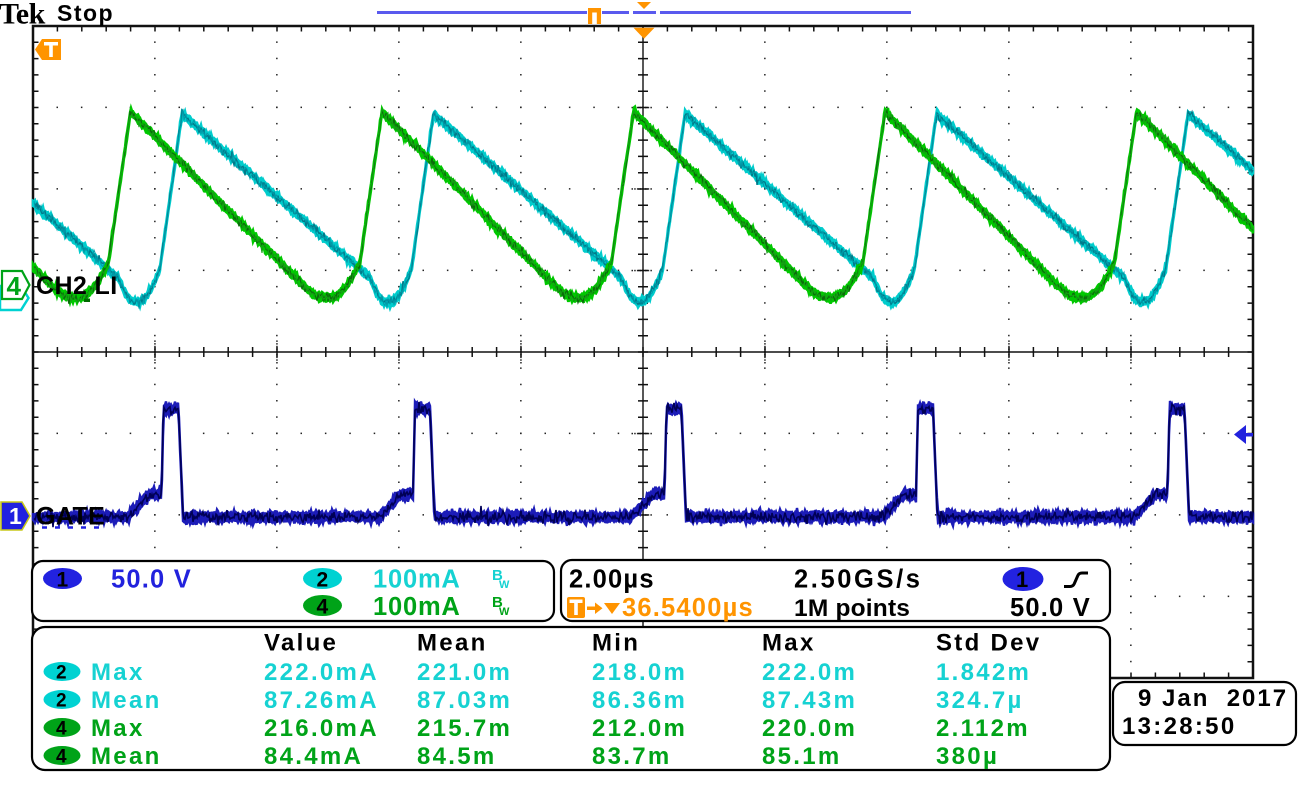  What do you see at coordinates (321, 700) in the screenshot?
I see `svg-text: 87.26mA` at bounding box center [321, 700].